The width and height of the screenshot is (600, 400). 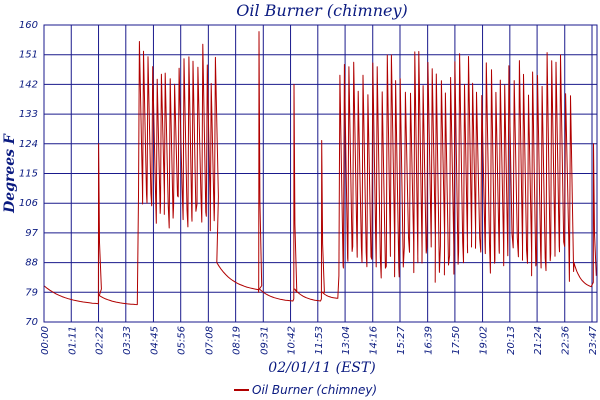 I want to click on x-tick-label: 04:45, so click(x=154, y=340).